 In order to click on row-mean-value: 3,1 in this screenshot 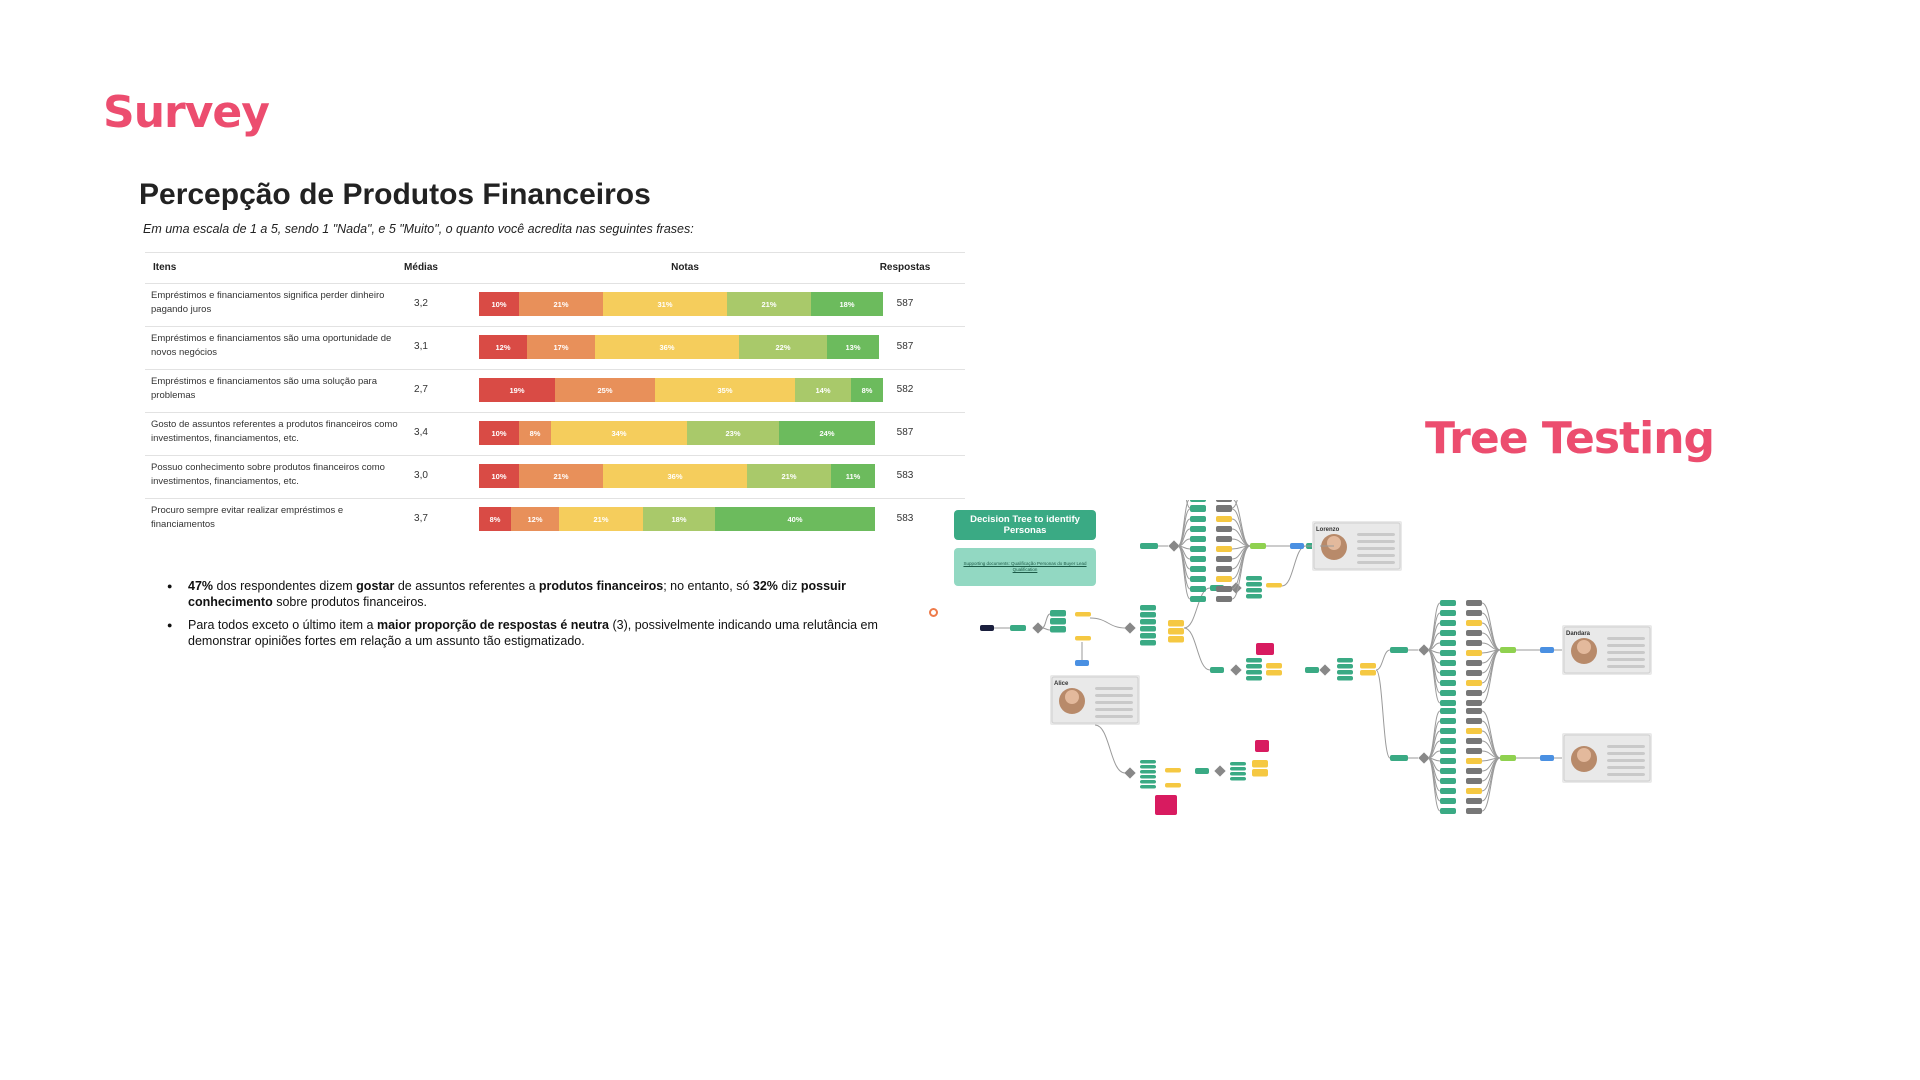, I will do `click(421, 346)`.